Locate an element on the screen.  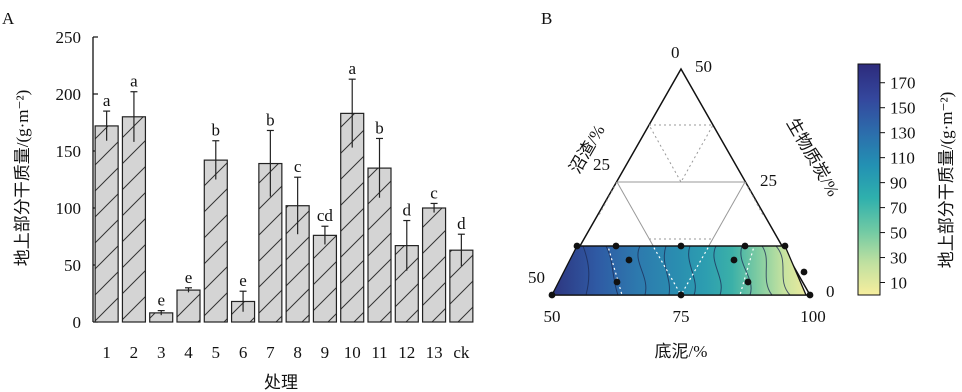
y-tick-label: 50 is located at coordinates (72, 265).